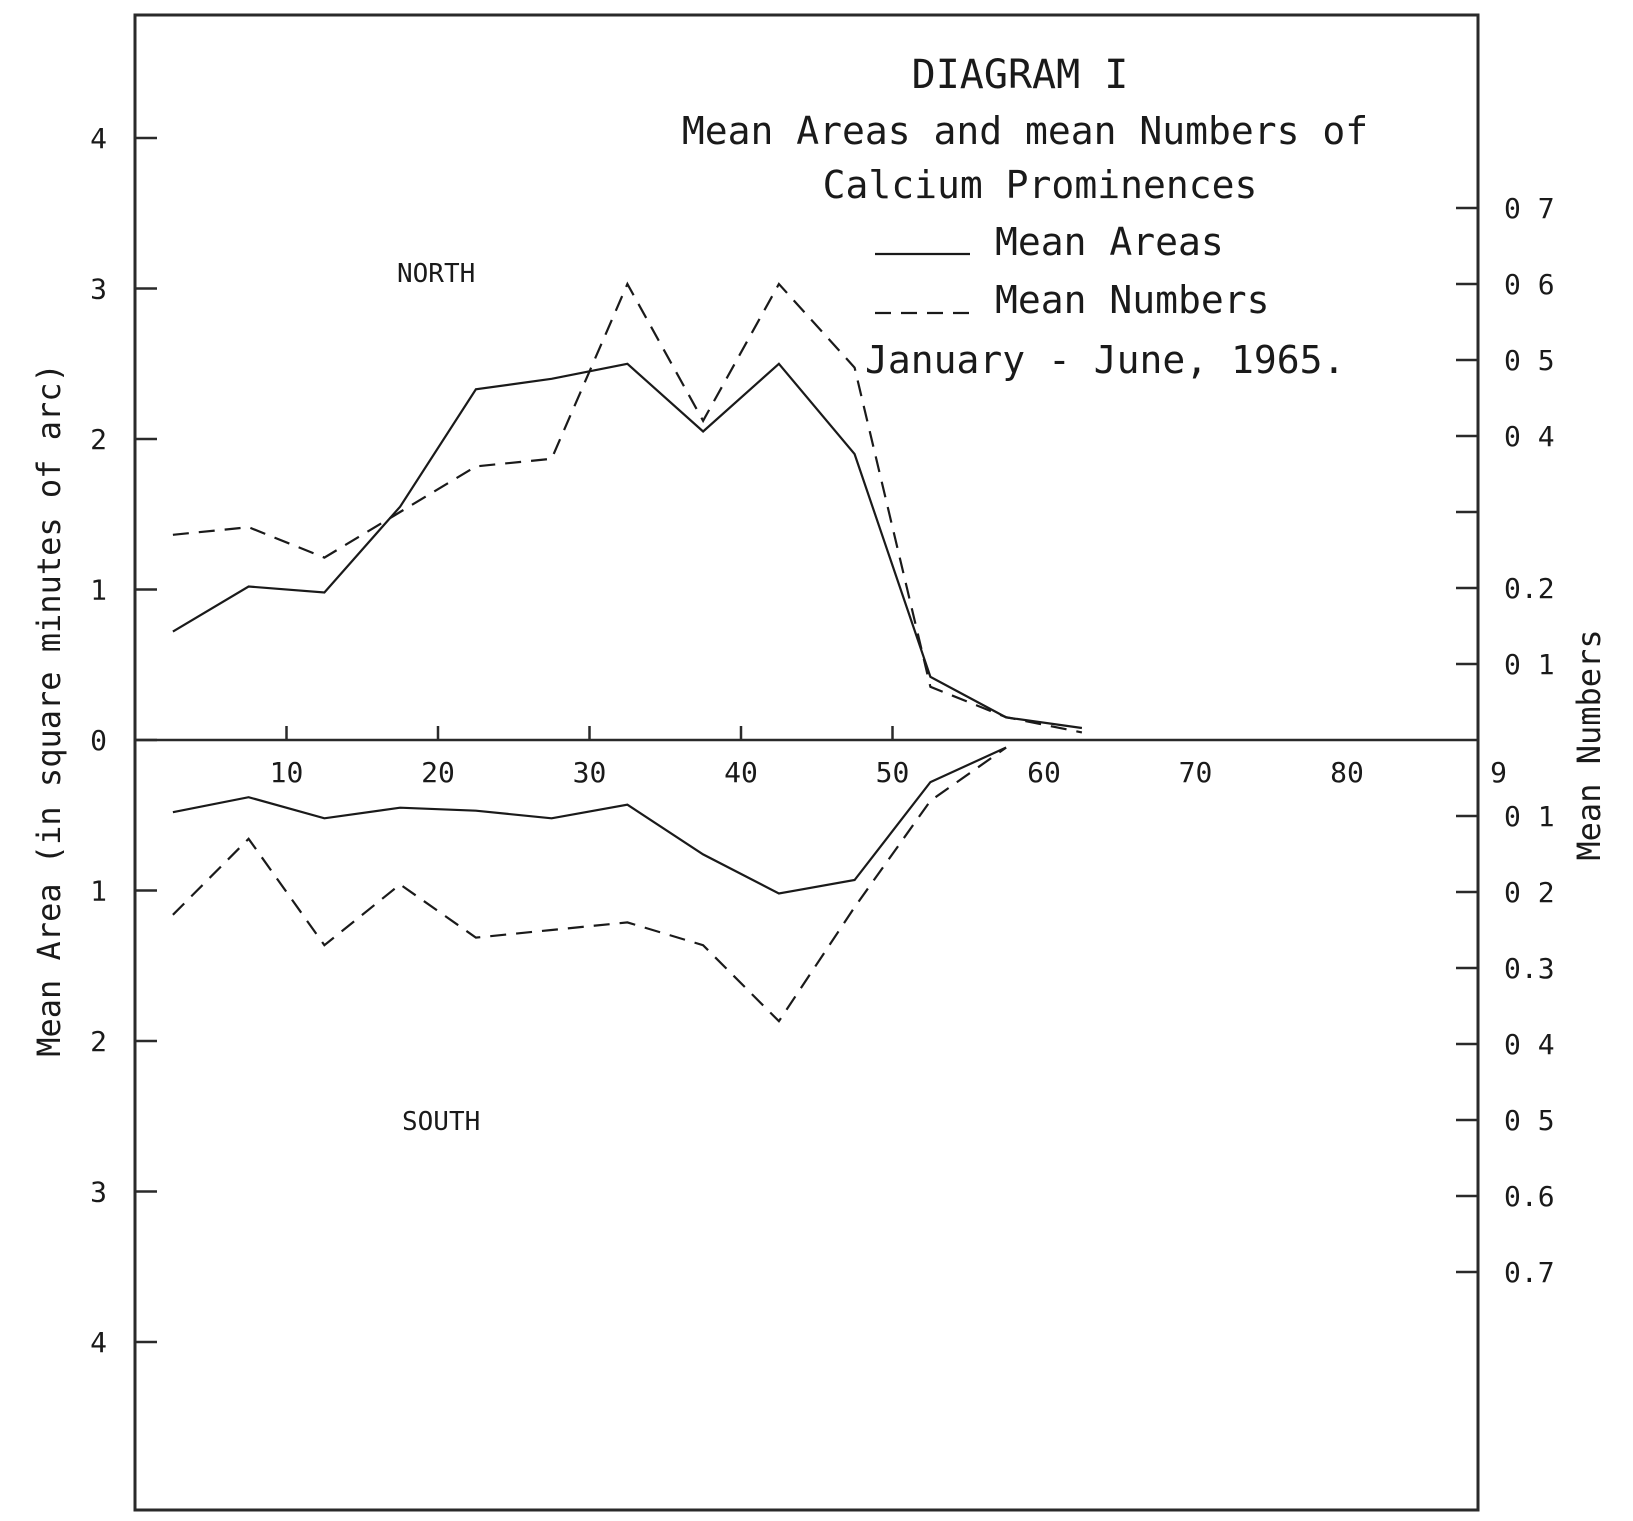 This screenshot has width=1633, height=1521. I want to click on right-tick-label: 0.6, so click(1529, 1196).